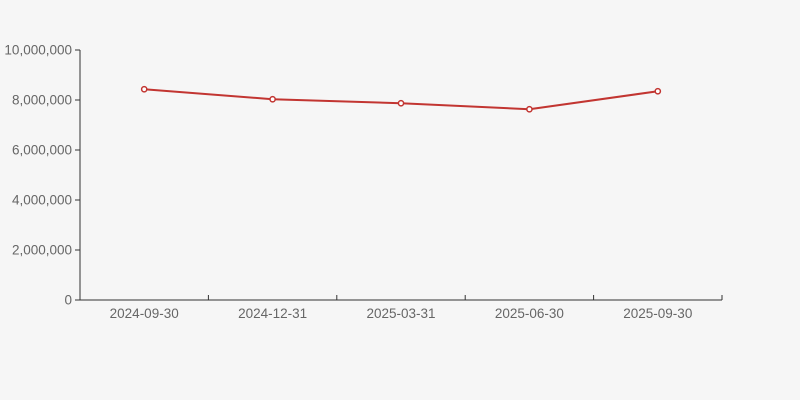  Describe the element at coordinates (272, 313) in the screenshot. I see `x-axis-label: 2024-12-31` at that location.